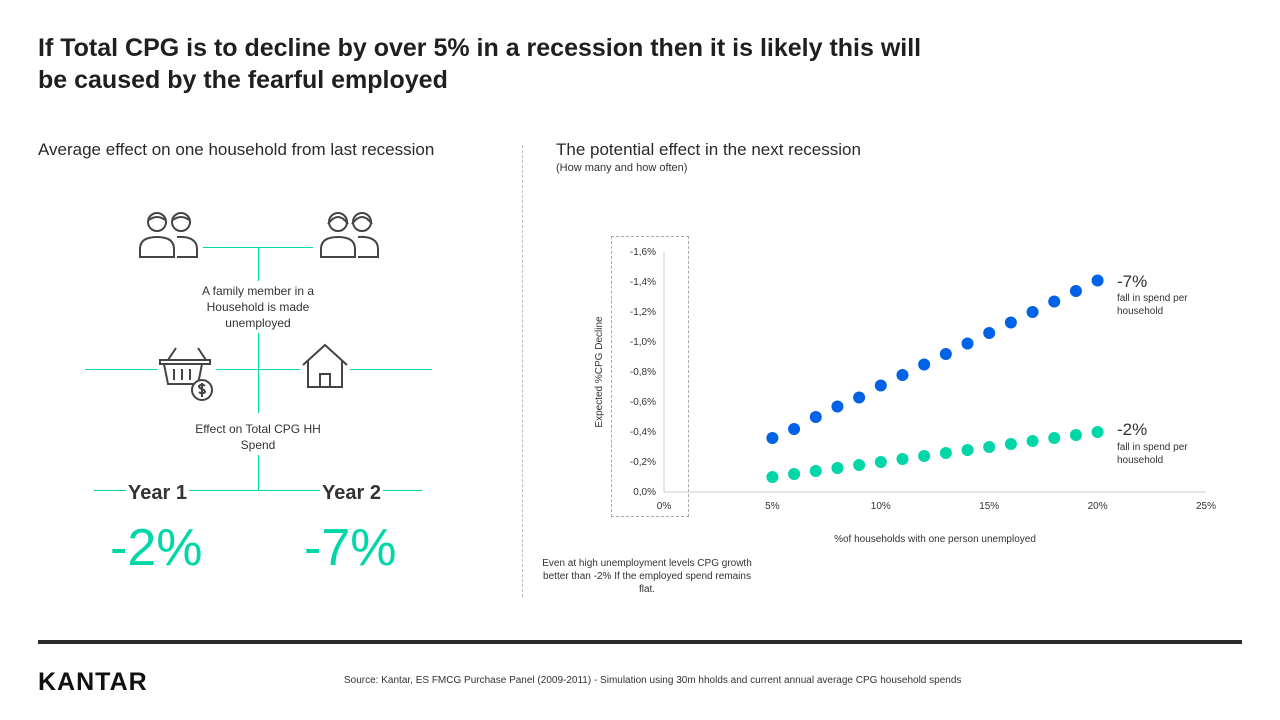 Image resolution: width=1280 pixels, height=720 pixels. I want to click on year2-label: Year 2, so click(351, 493).